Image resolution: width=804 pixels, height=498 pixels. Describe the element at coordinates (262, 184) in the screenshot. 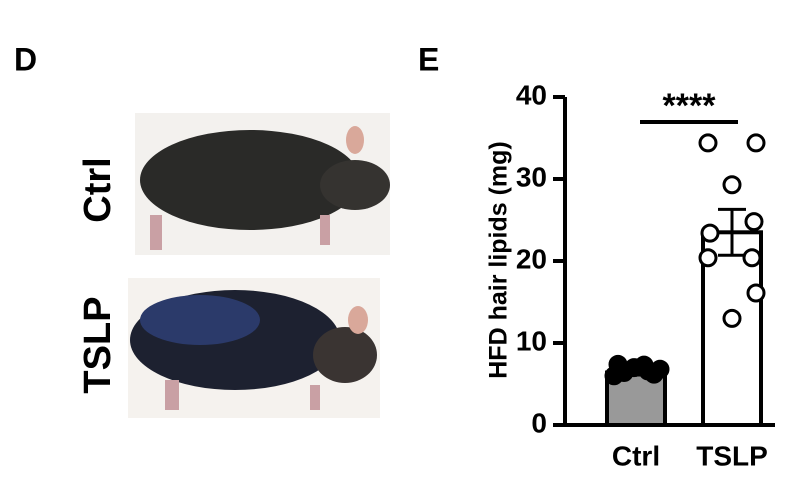

I see `photo-ctrl` at that location.